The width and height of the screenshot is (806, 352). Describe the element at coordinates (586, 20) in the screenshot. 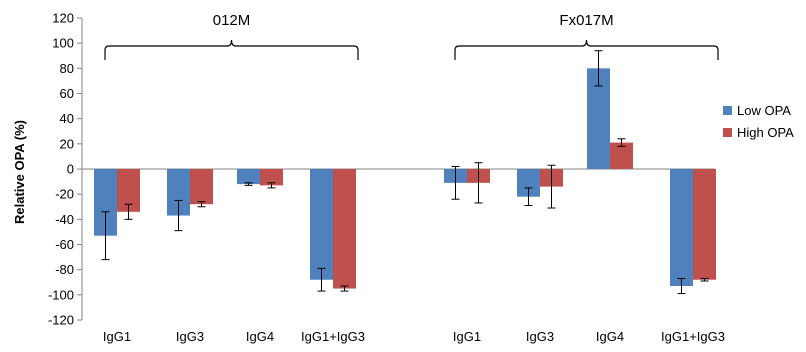

I see `group-label: Fx017M` at that location.